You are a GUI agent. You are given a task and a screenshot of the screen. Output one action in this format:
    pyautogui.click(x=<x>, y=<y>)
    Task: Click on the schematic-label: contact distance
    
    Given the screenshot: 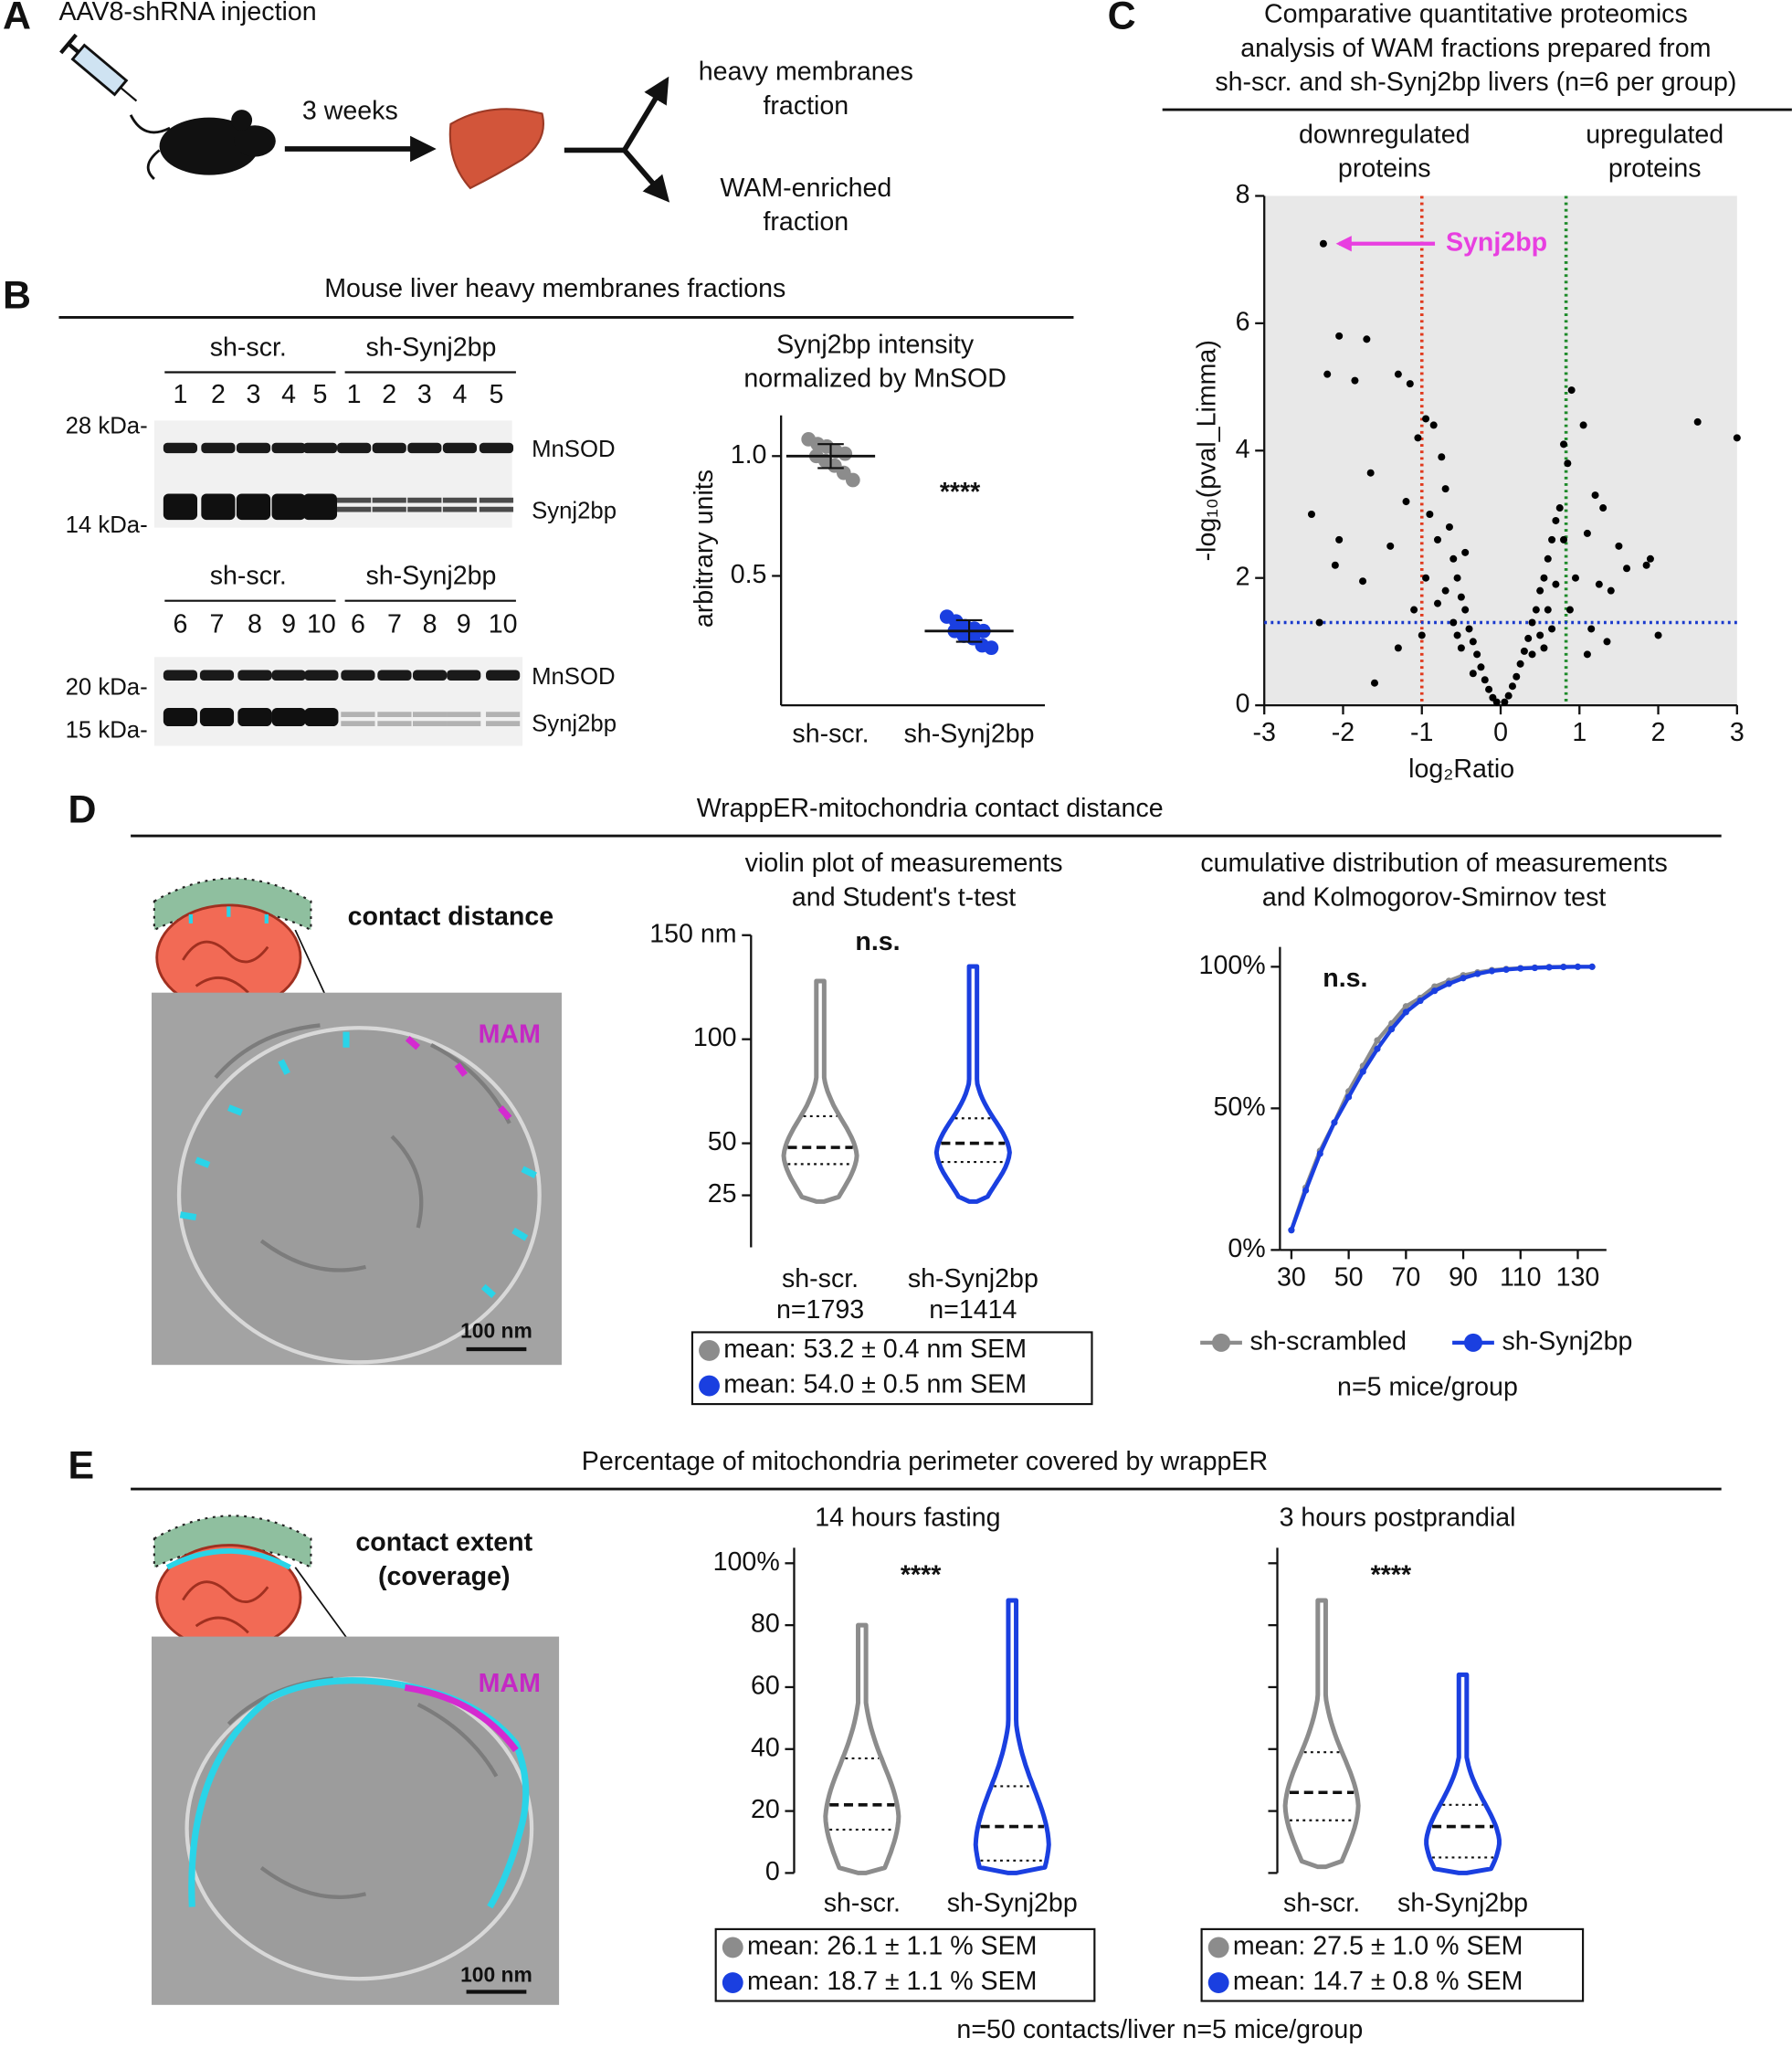 What is the action you would take?
    pyautogui.click(x=451, y=917)
    